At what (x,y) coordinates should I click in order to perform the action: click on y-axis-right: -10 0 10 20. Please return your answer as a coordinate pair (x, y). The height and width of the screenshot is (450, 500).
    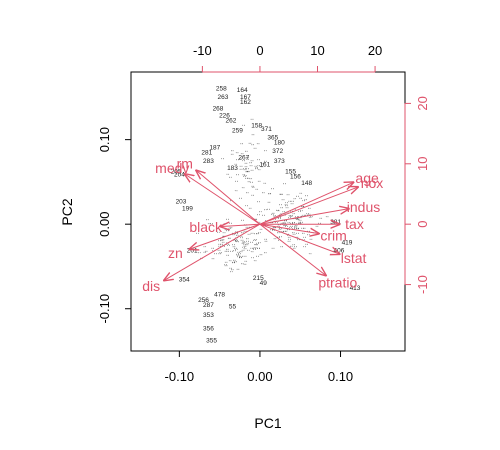
    Looking at the image, I should click on (417, 195).